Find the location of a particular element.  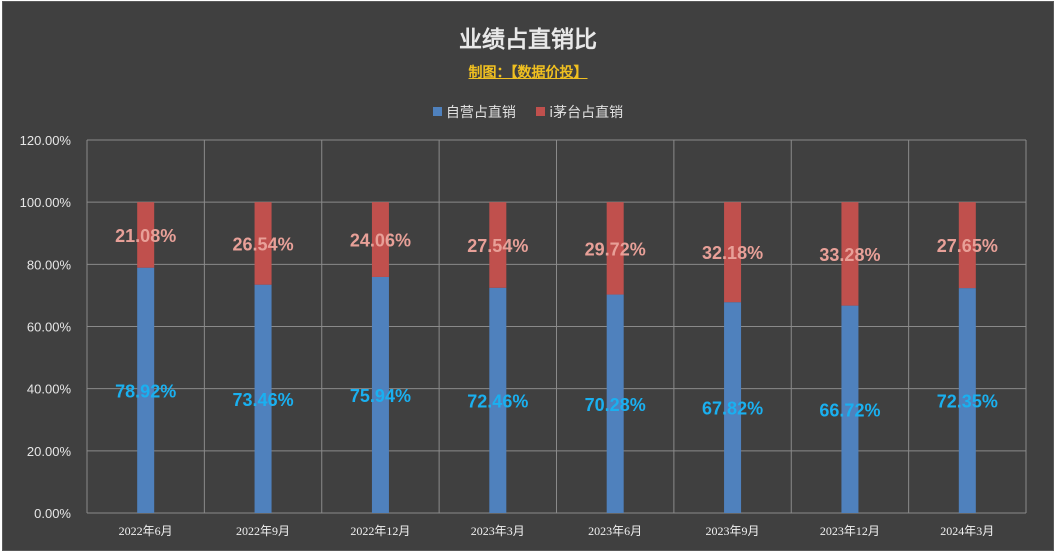

data-label-self-operated: 70.28% is located at coordinates (615, 405).